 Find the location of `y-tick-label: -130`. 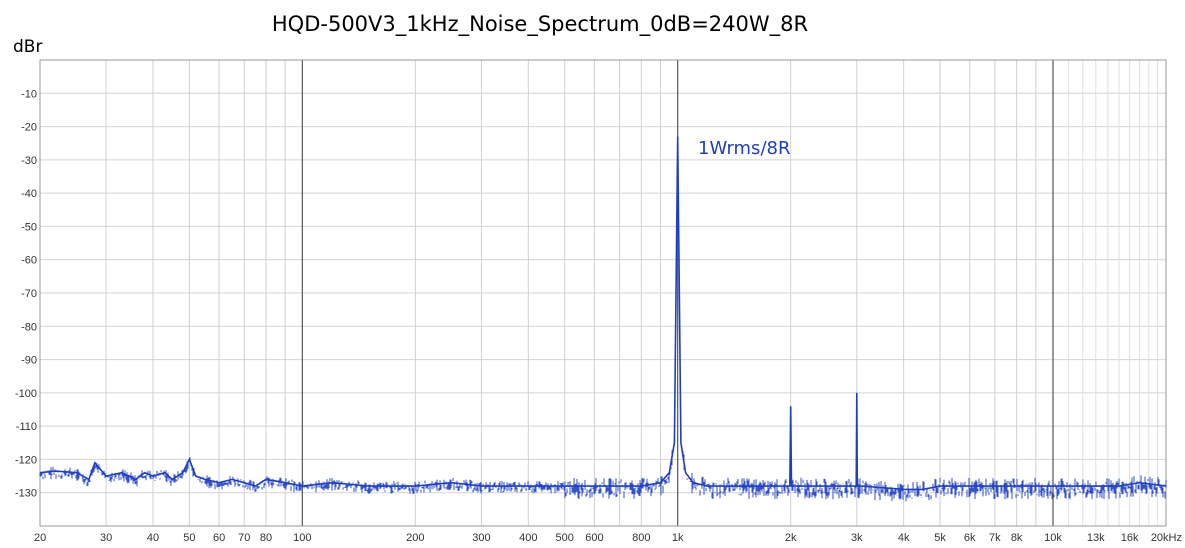

y-tick-label: -130 is located at coordinates (26, 494).